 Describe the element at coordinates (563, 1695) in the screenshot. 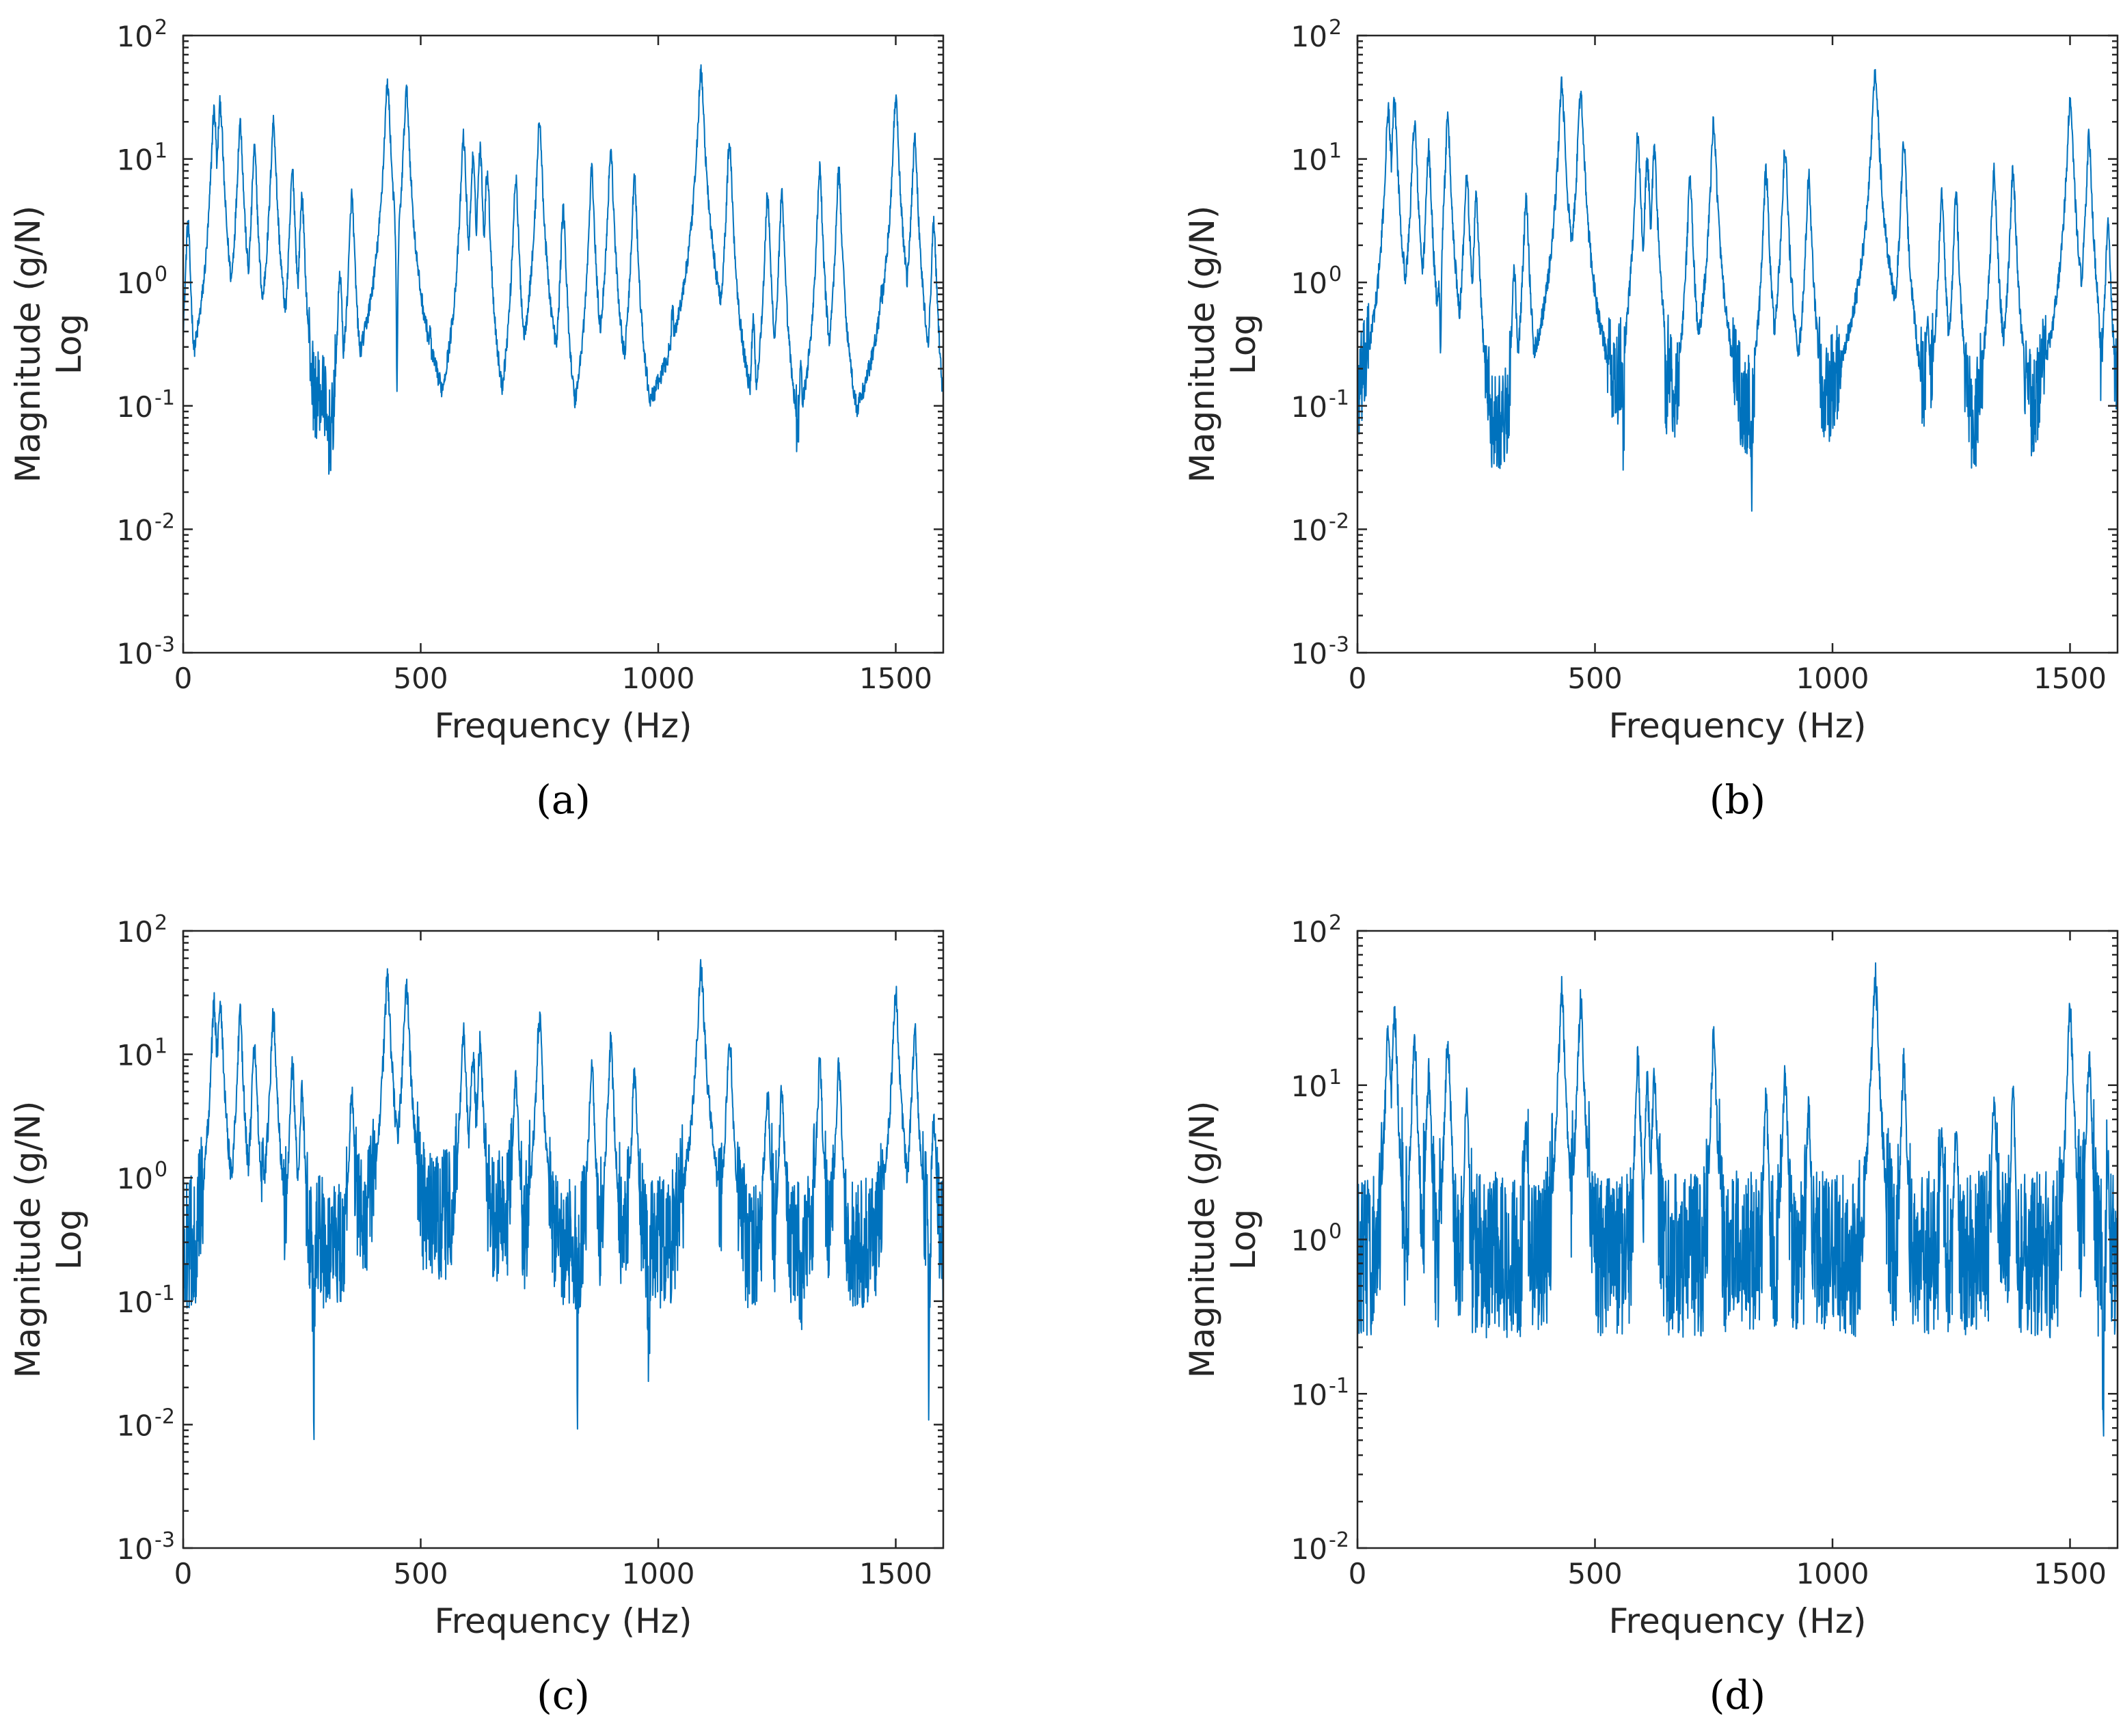

I see `panel-caption: (c)` at that location.